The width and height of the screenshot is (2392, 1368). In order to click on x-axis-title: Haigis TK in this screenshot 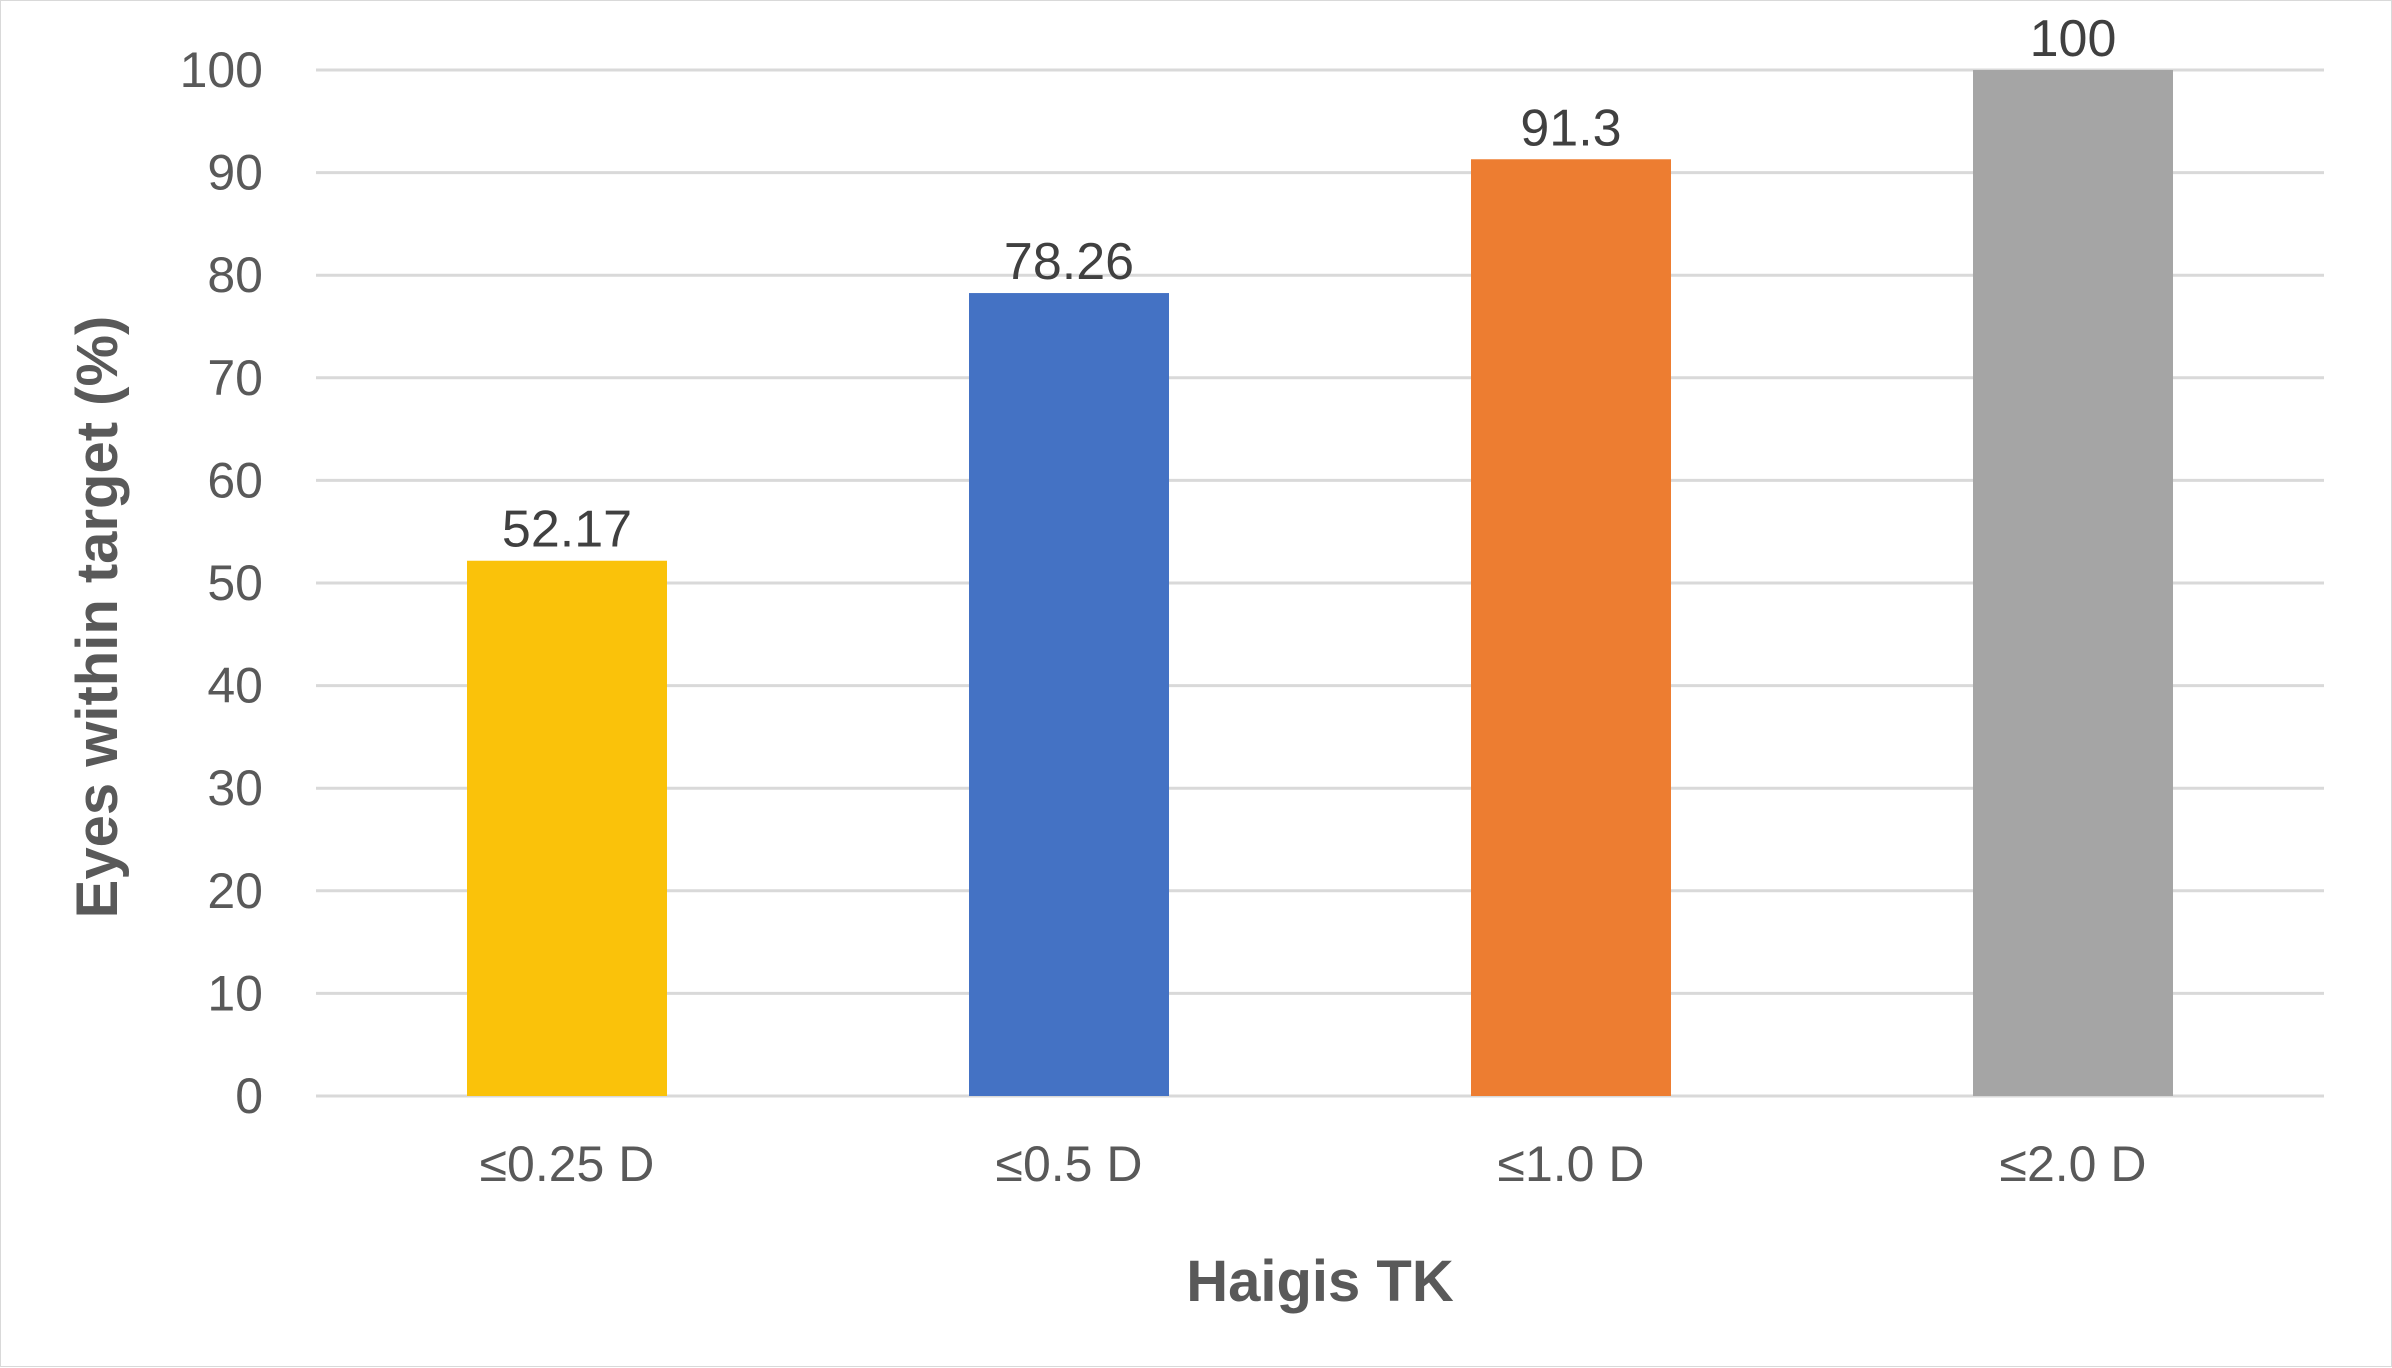, I will do `click(1320, 1281)`.